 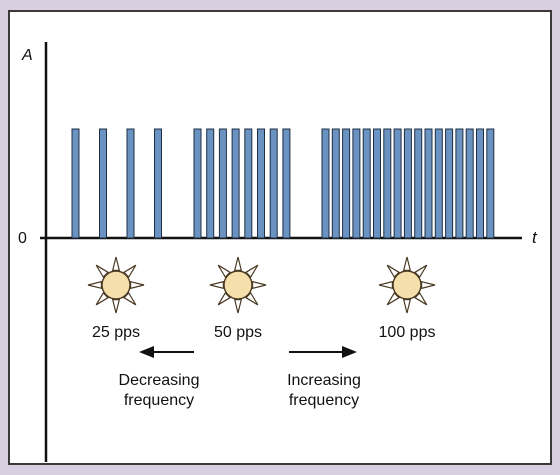 I want to click on freq-label-100: 100 pps, so click(x=407, y=332).